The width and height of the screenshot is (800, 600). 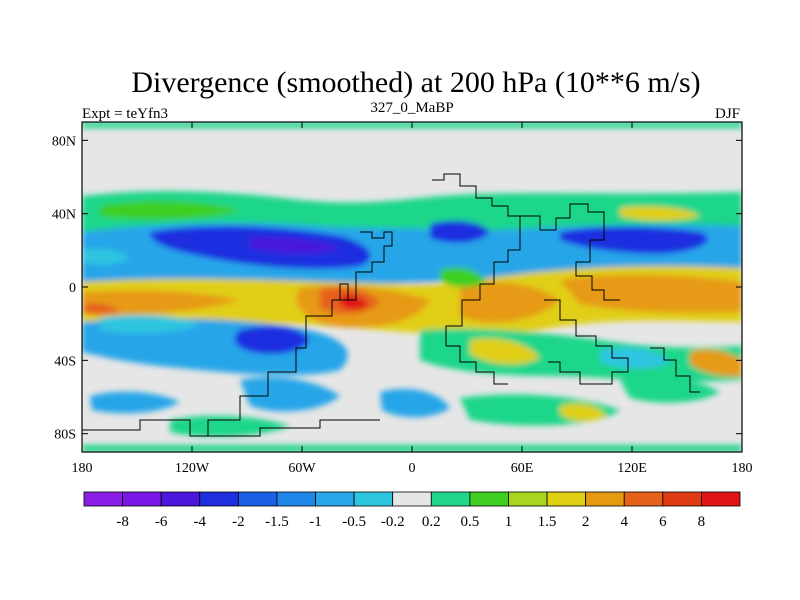 What do you see at coordinates (192, 468) in the screenshot?
I see `x-tick-label-1: 120W` at bounding box center [192, 468].